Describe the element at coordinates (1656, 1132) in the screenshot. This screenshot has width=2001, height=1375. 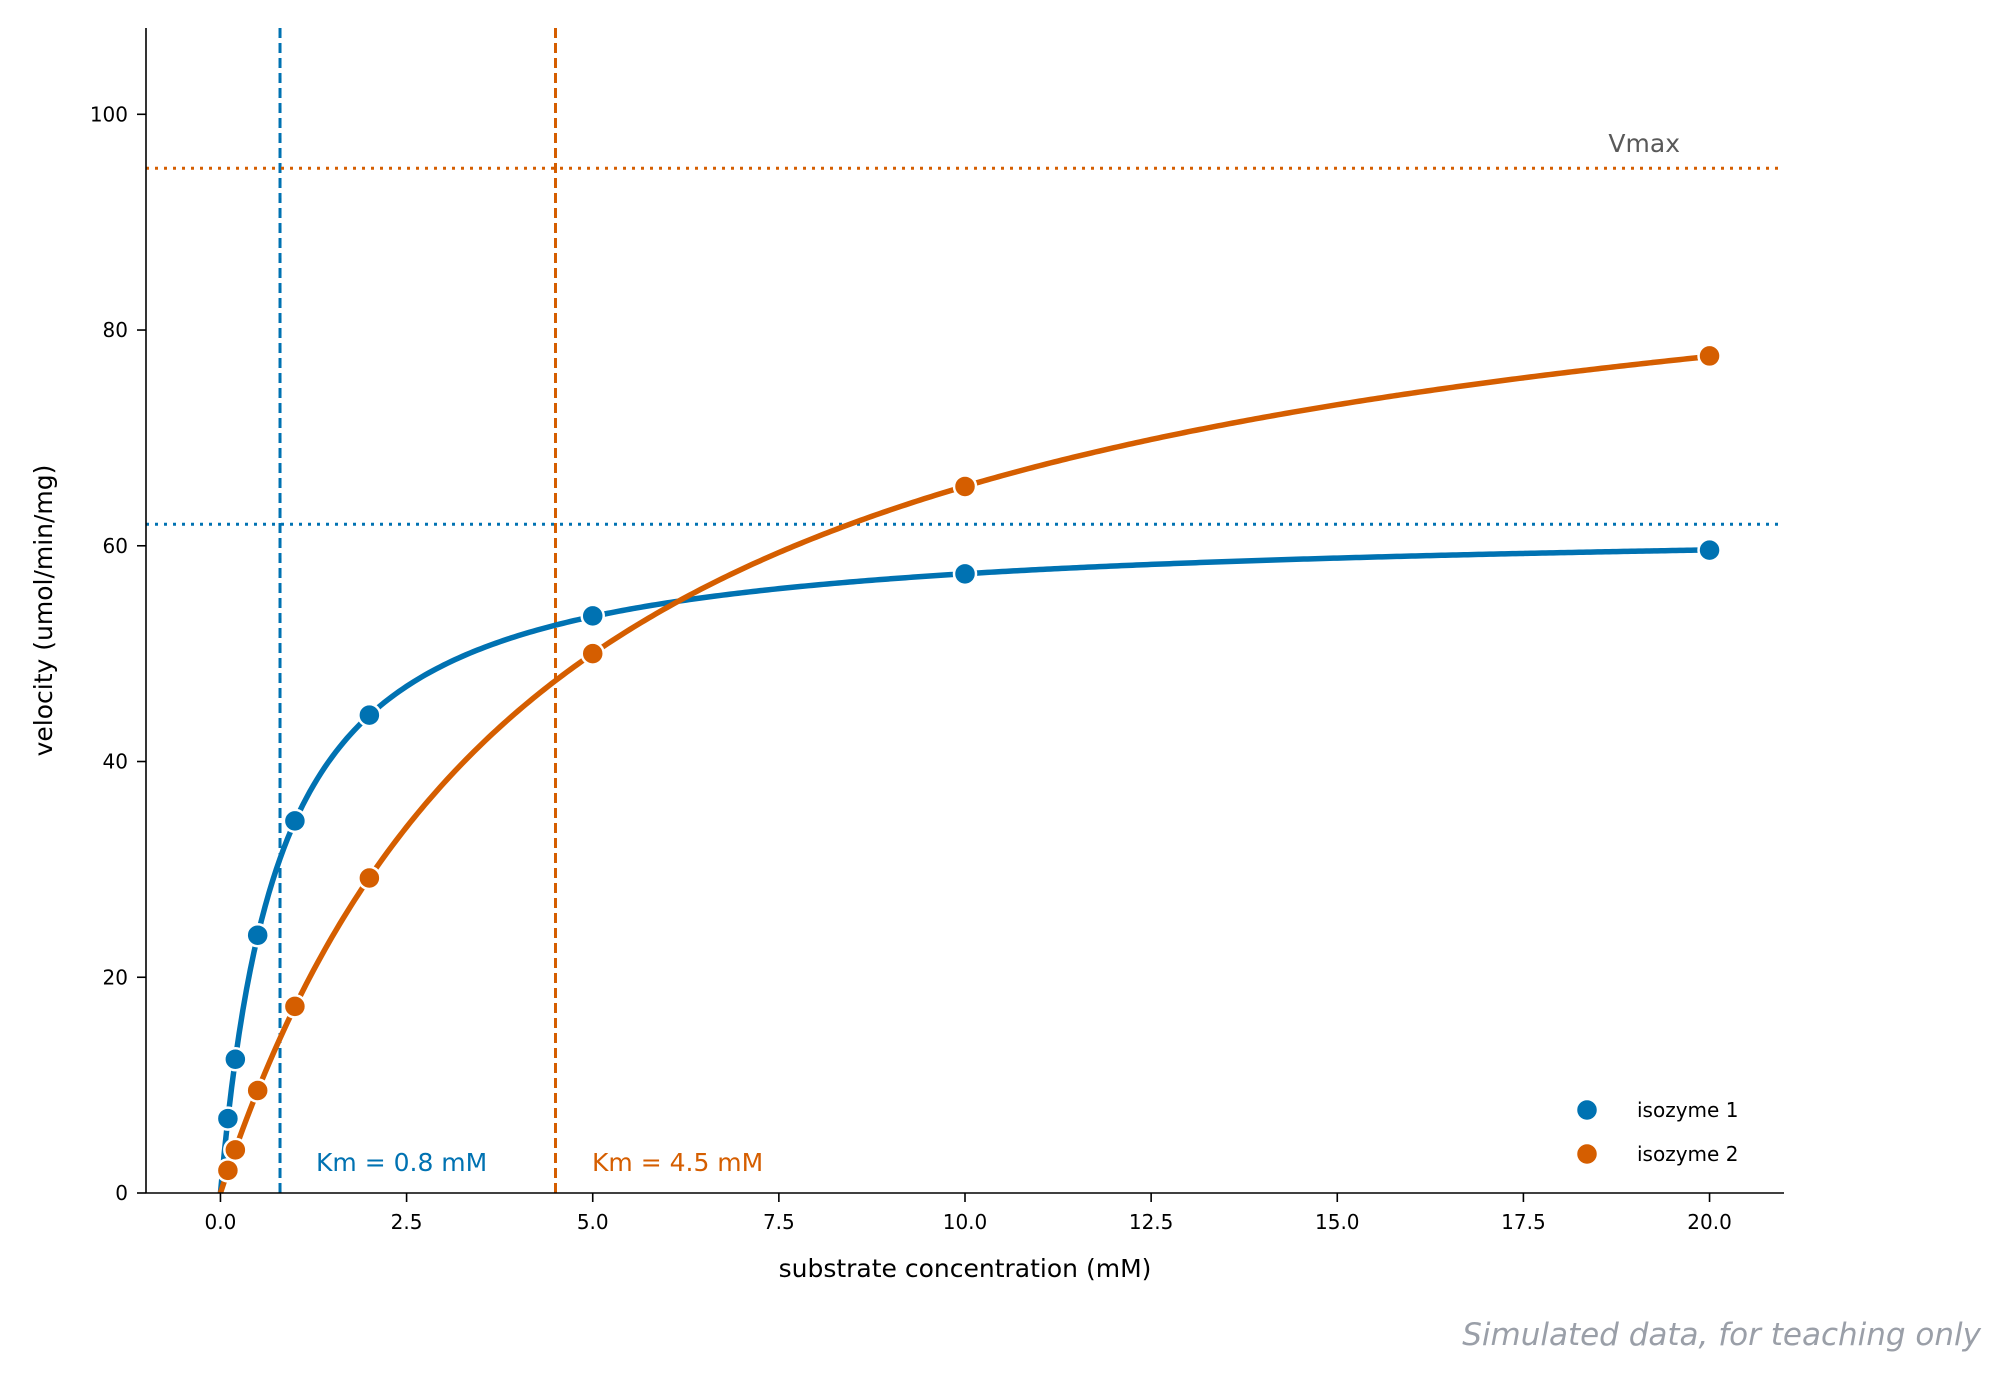
I see `legend: isozyme 1 isozyme 2` at that location.